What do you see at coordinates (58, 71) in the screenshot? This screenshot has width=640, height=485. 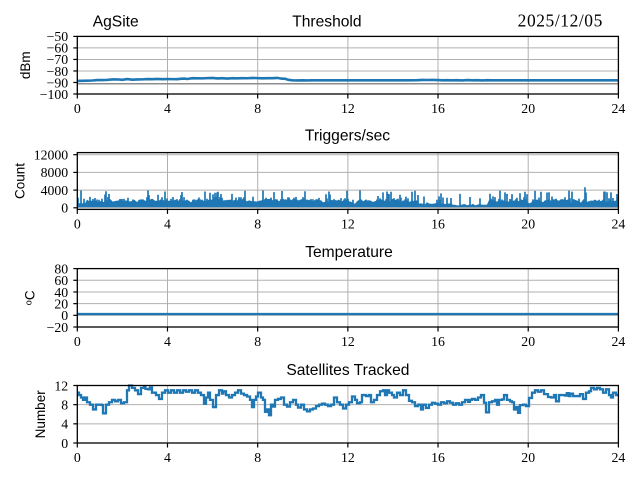 I see `svg-text: −80` at bounding box center [58, 71].